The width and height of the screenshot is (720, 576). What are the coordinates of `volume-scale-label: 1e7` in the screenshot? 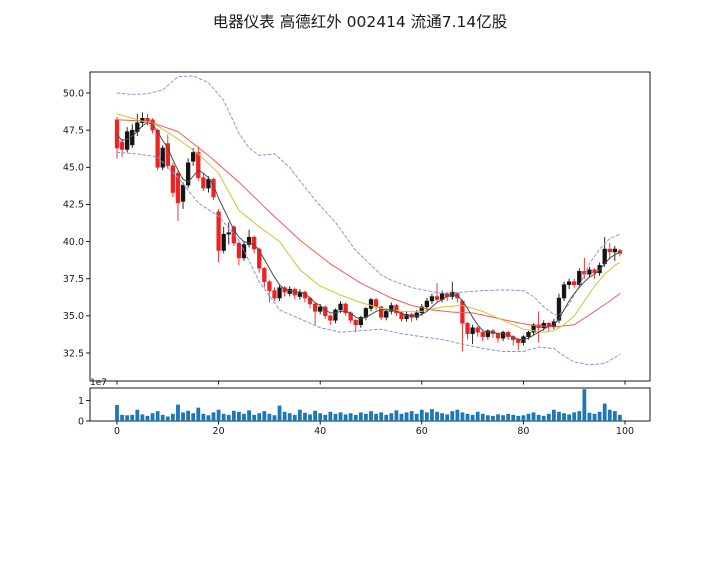 It's located at (98, 383).